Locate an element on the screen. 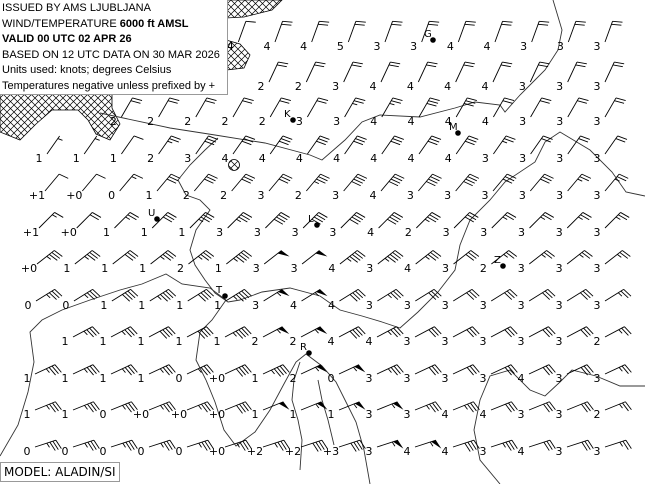  station-label: M is located at coordinates (453, 127).